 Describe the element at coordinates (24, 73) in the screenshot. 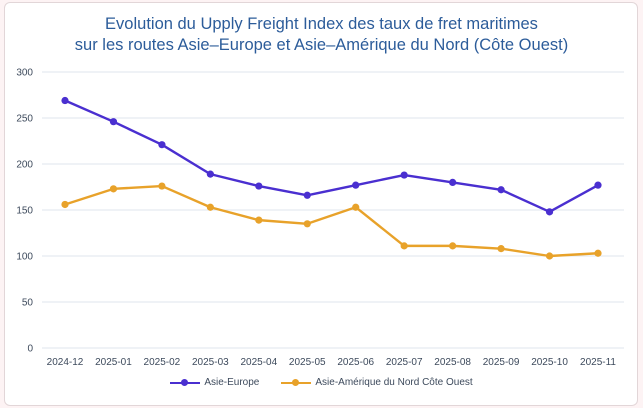

I see `y-tick-label: 300` at that location.